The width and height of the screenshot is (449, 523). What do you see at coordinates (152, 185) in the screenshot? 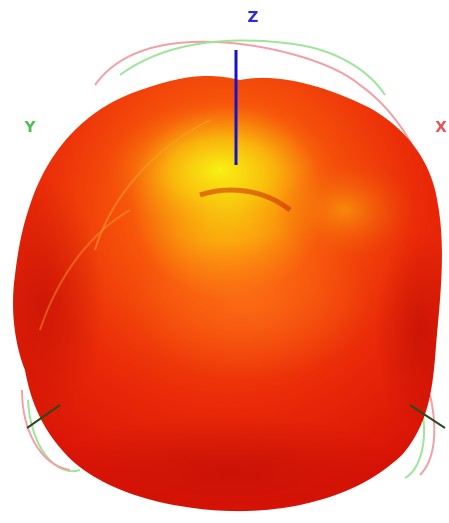
I see `surface-green-cut` at bounding box center [152, 185].